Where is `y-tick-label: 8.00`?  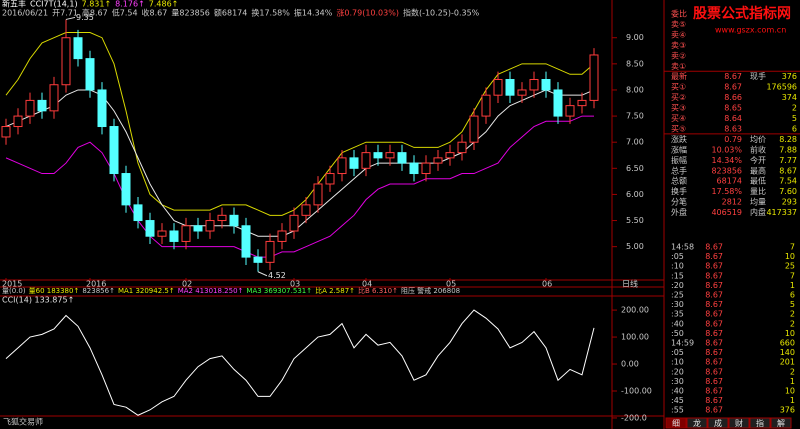 y-tick-label: 8.00 is located at coordinates (635, 89).